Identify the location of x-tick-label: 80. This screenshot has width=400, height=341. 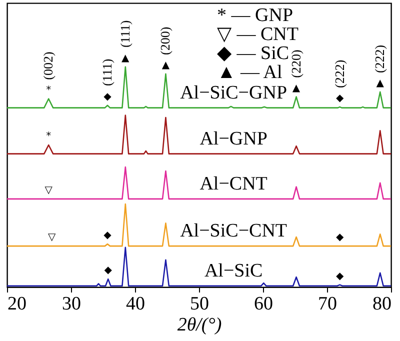
(382, 304).